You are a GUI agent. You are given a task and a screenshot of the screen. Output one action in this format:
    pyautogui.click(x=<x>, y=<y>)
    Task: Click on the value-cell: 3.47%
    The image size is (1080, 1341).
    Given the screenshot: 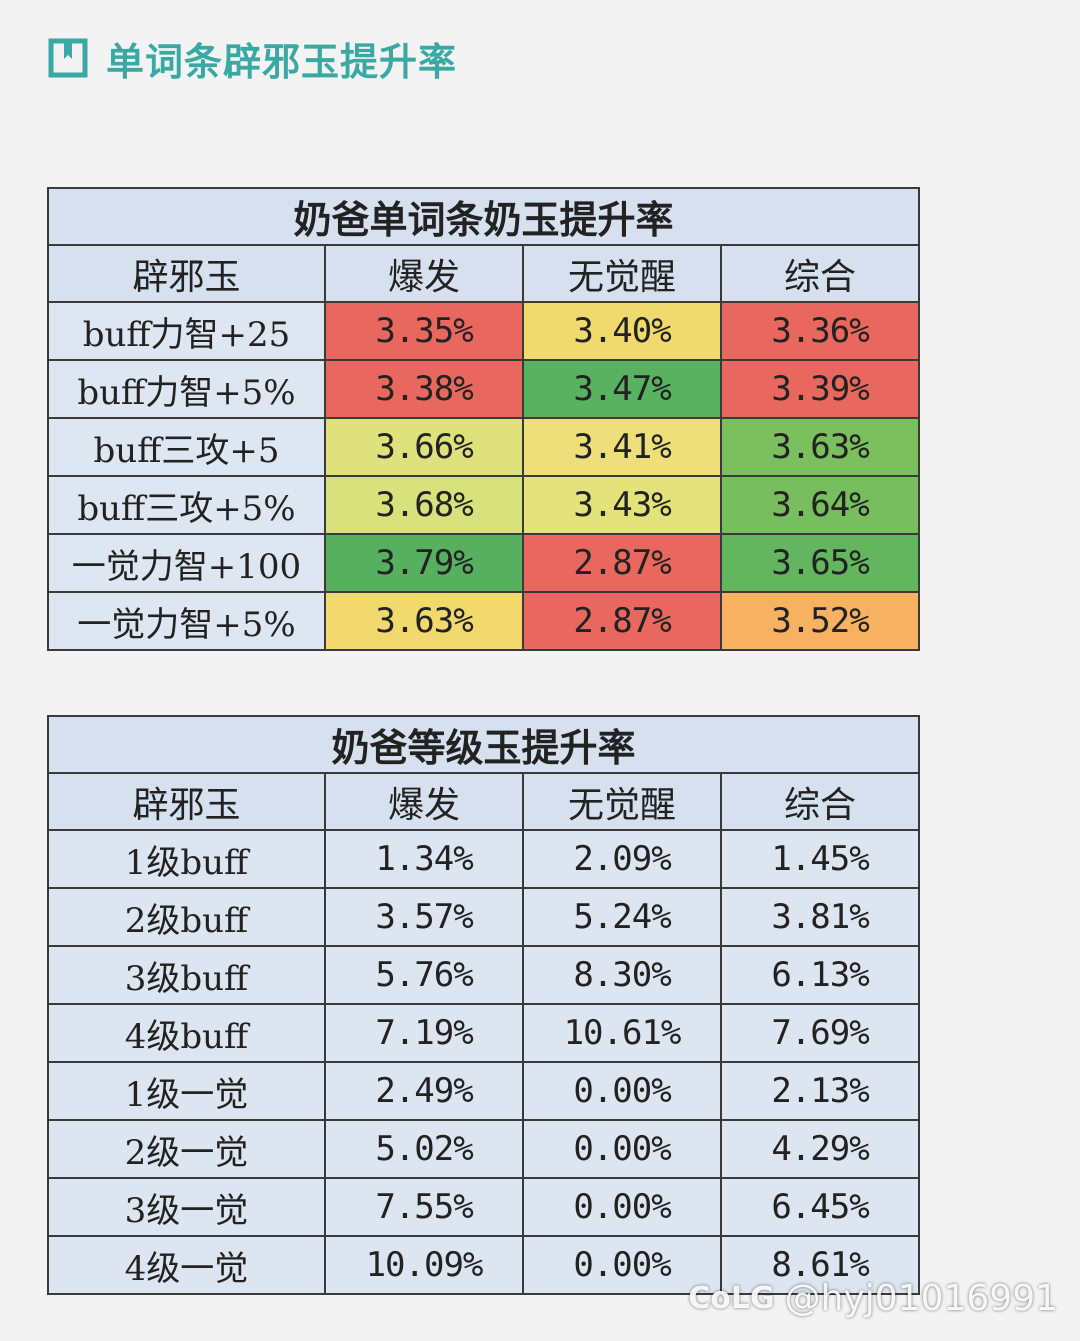 What is the action you would take?
    pyautogui.click(x=622, y=389)
    